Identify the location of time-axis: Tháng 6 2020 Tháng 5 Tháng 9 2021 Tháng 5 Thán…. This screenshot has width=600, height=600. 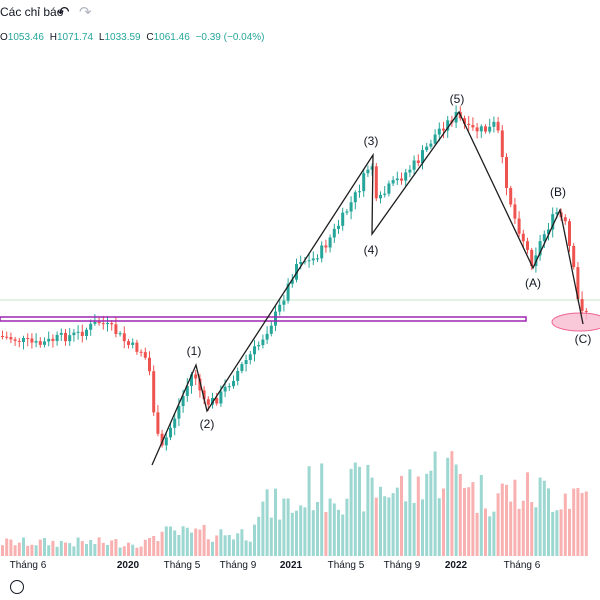
(275, 565).